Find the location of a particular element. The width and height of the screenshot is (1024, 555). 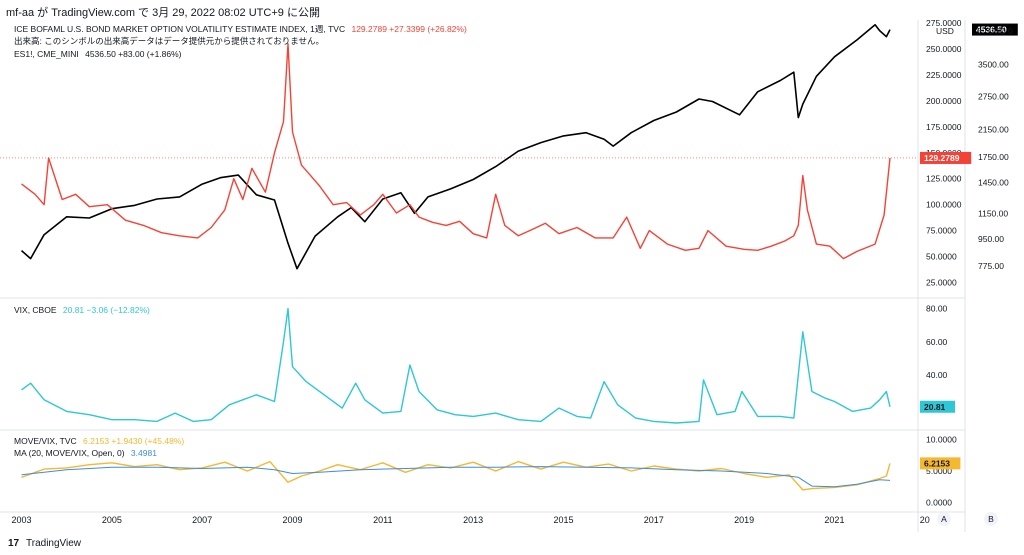

es-last-label: 4536.50 is located at coordinates (991, 30).